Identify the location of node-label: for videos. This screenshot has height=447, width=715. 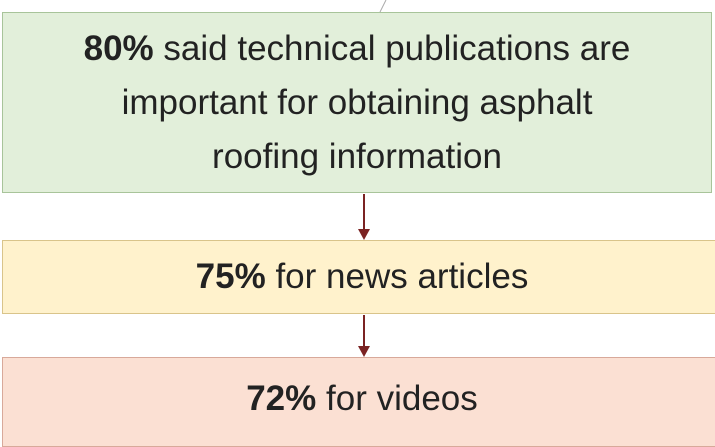
(402, 398).